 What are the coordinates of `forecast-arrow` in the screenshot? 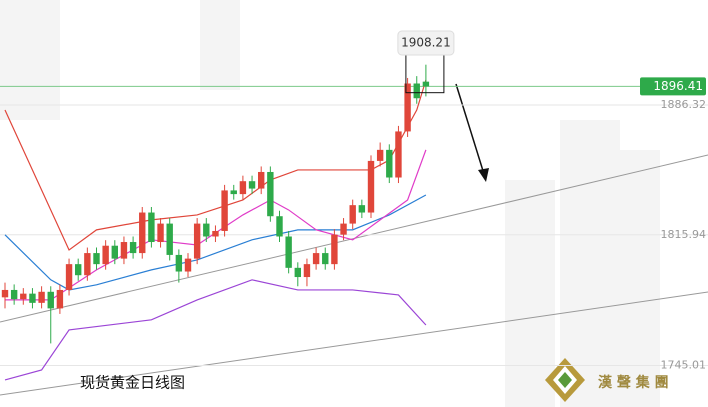 It's located at (470, 129).